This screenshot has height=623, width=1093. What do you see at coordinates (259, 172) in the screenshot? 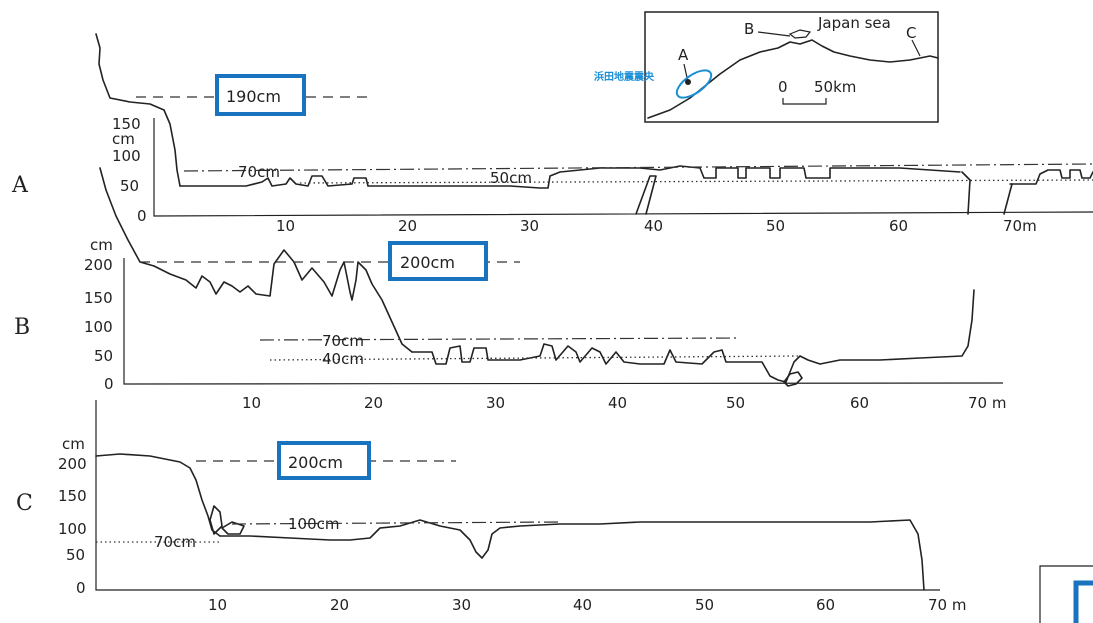
I see `annot-a-dashdot: 70cm` at bounding box center [259, 172].